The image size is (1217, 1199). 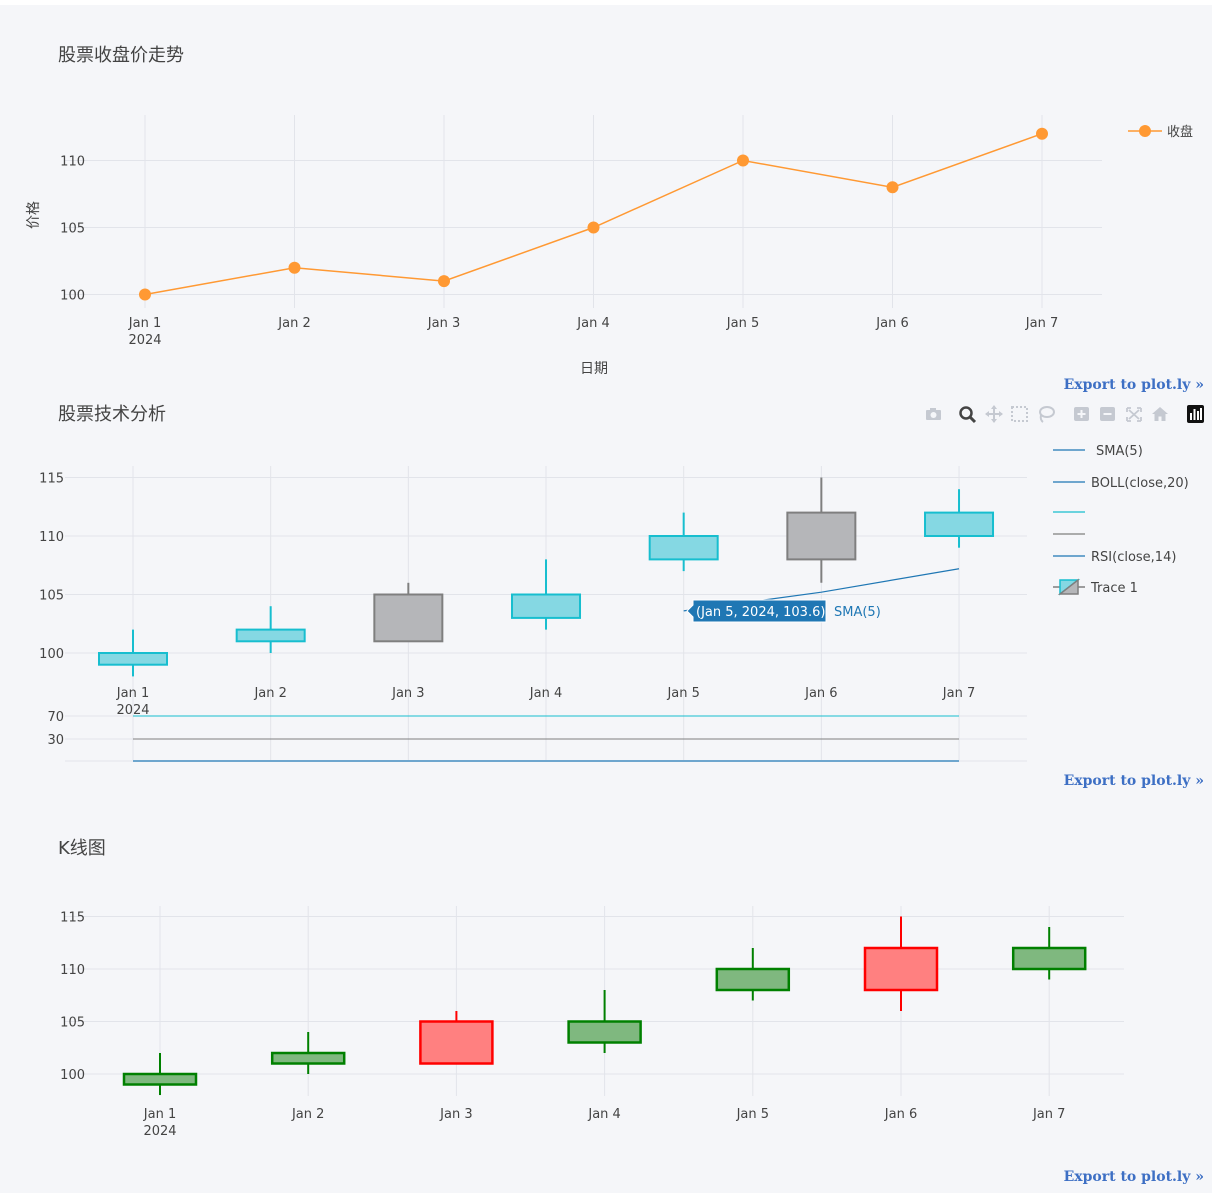 What do you see at coordinates (1020, 414) in the screenshot?
I see `box-select-icon` at bounding box center [1020, 414].